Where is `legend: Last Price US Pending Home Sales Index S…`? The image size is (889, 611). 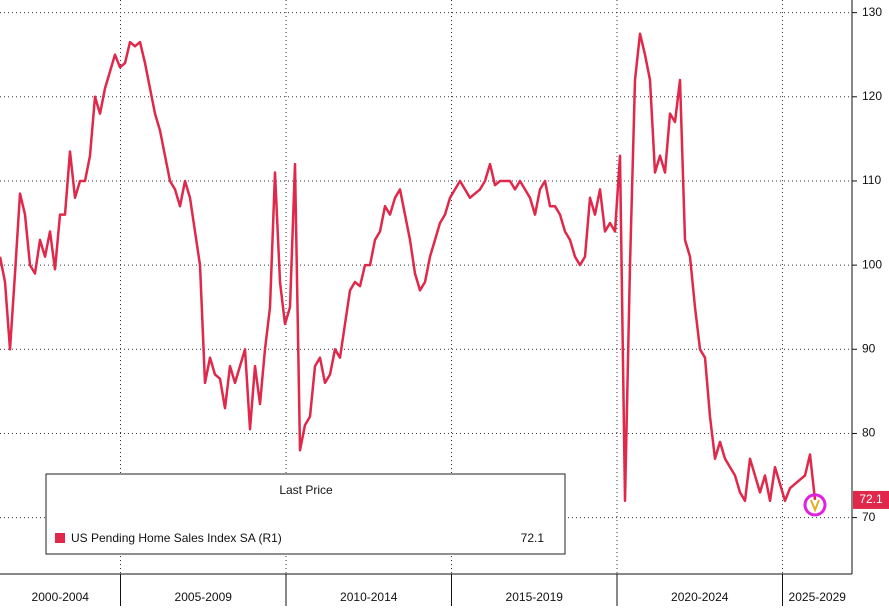 legend: Last Price US Pending Home Sales Index S… is located at coordinates (305, 514).